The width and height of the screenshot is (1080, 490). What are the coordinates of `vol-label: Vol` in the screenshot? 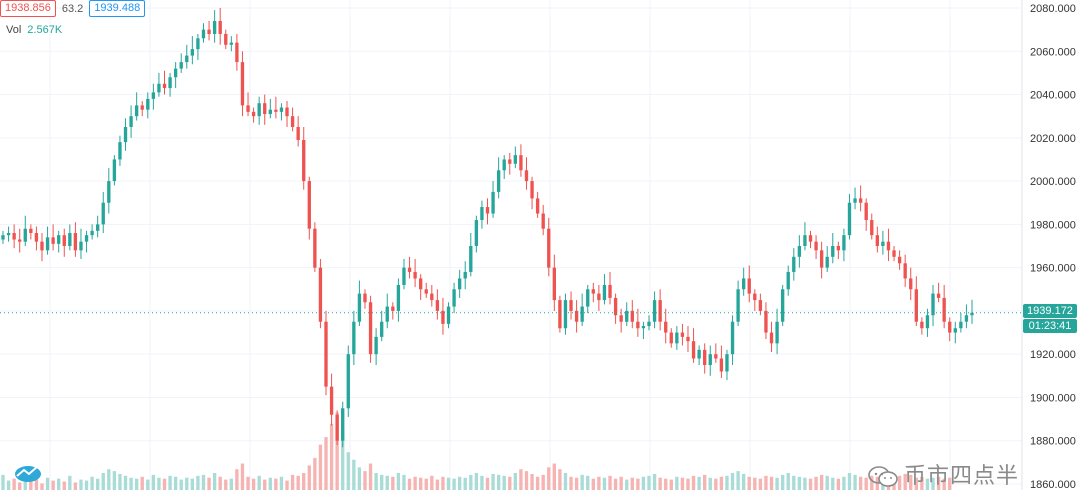 It's located at (14, 30).